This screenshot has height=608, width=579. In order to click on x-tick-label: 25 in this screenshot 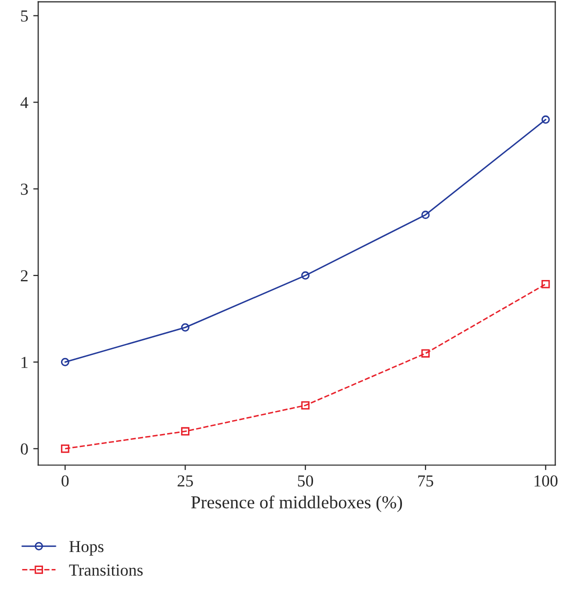, I will do `click(185, 481)`.